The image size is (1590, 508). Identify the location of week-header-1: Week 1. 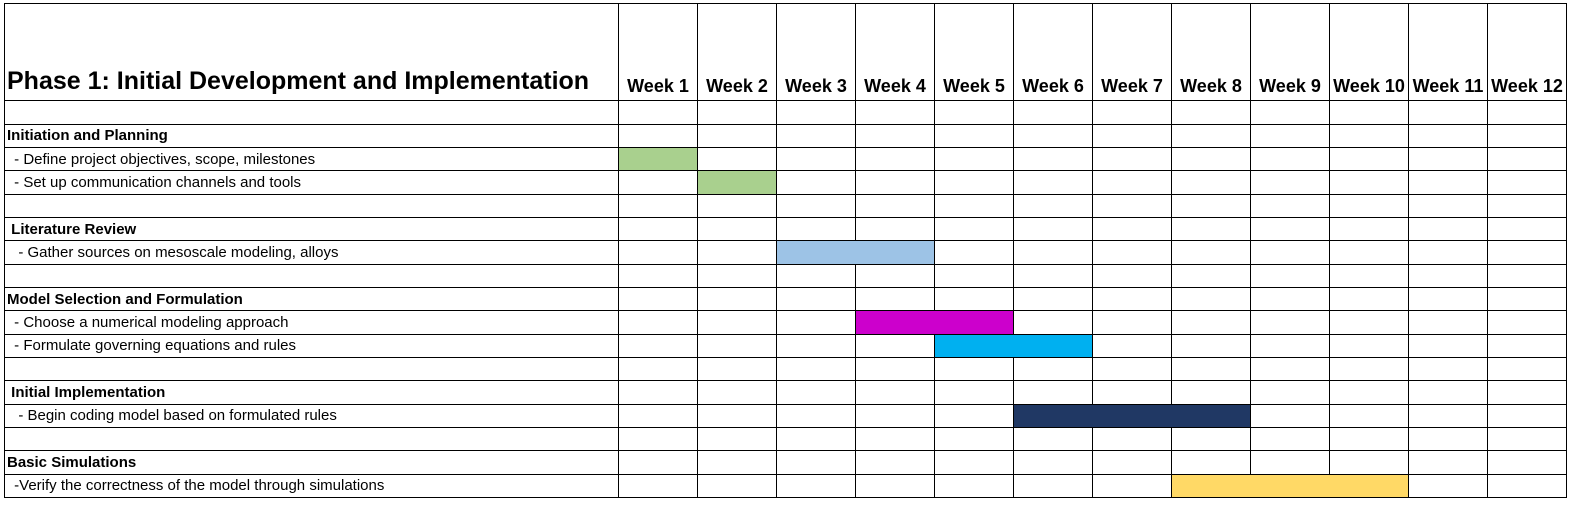
(658, 52).